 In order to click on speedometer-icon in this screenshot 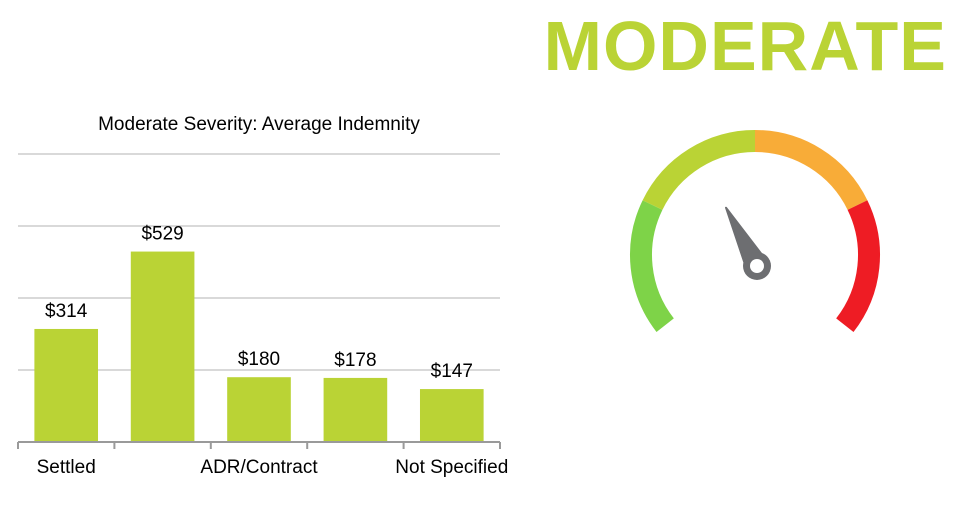, I will do `click(755, 231)`.